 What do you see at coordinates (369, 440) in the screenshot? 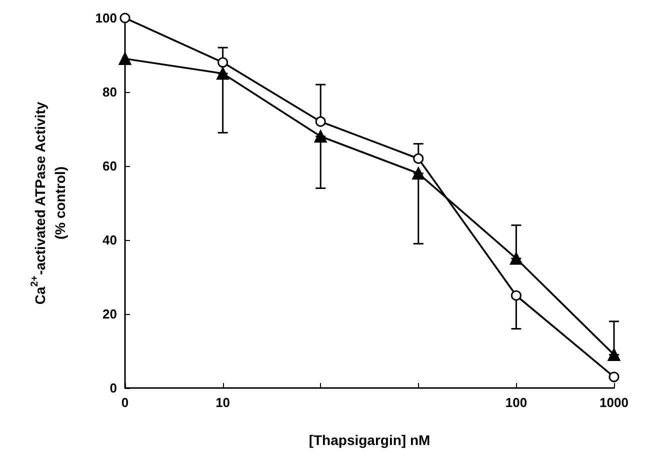
I see `x-axis-title: [Thapsigargin] nM` at bounding box center [369, 440].